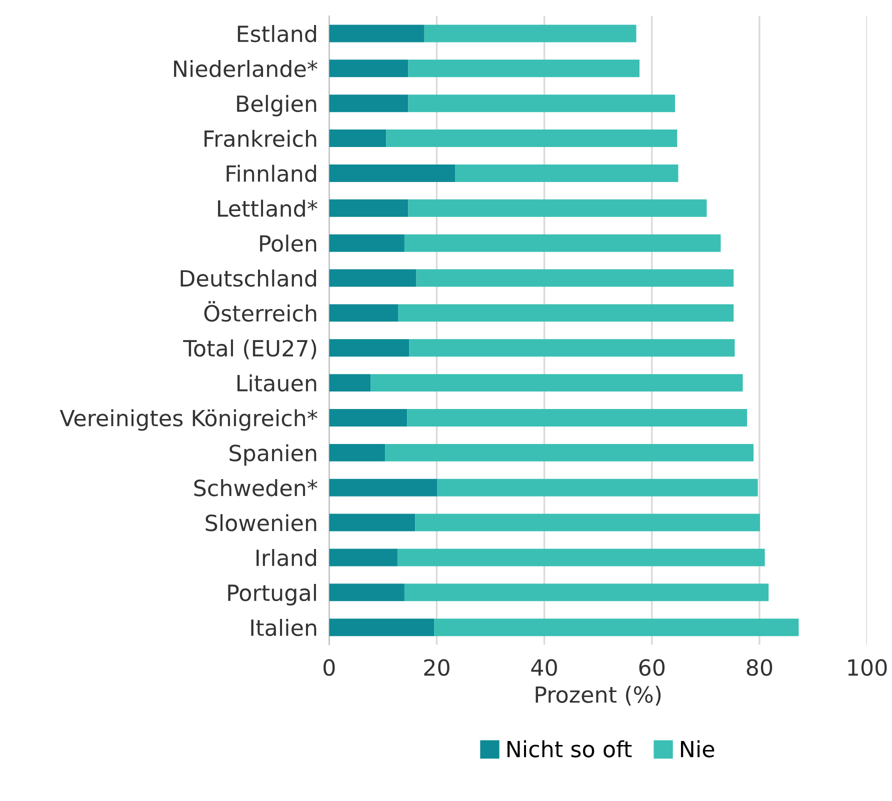 This screenshot has height=801, width=892. What do you see at coordinates (652, 667) in the screenshot?
I see `x-tick-label: 60` at bounding box center [652, 667].